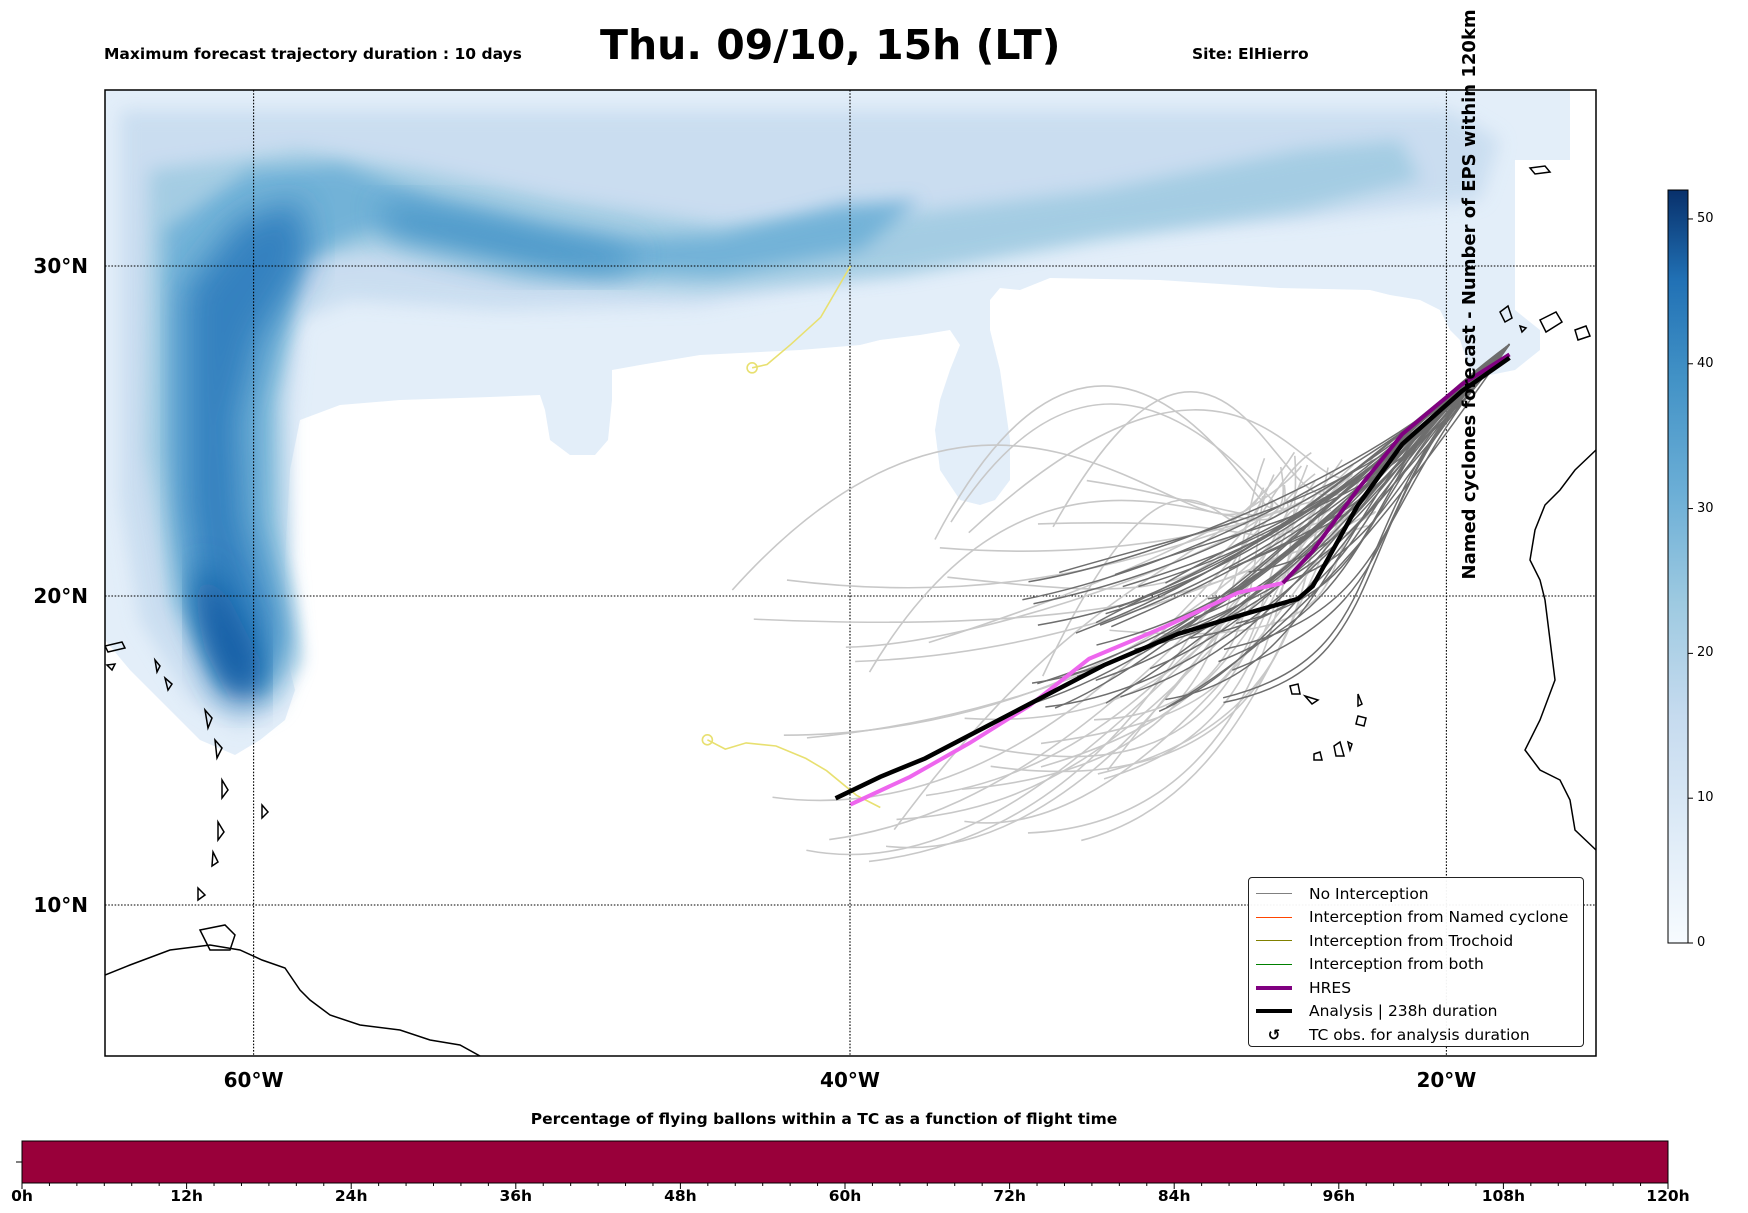 The image size is (1748, 1213). I want to click on colorbar, so click(1680, 566).